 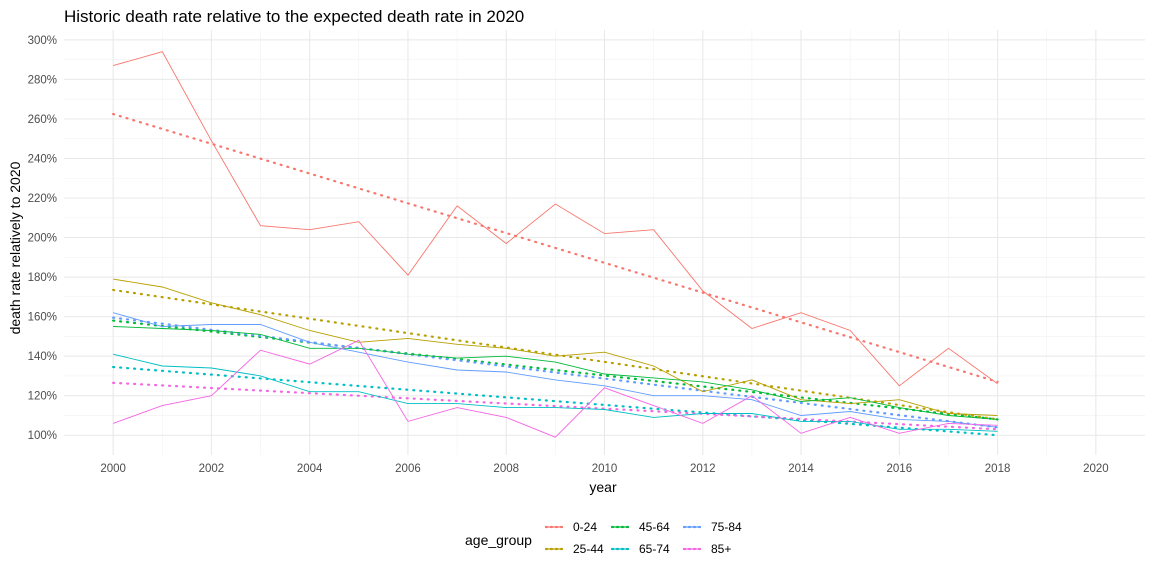 I want to click on y-tick-label: 100%, so click(x=42, y=436).